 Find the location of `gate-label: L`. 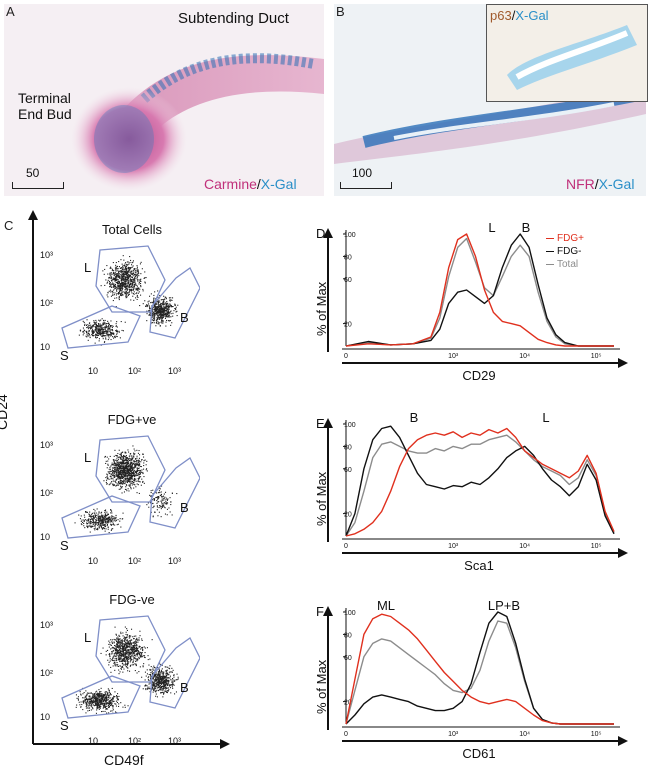

gate-label: L is located at coordinates (87, 457).